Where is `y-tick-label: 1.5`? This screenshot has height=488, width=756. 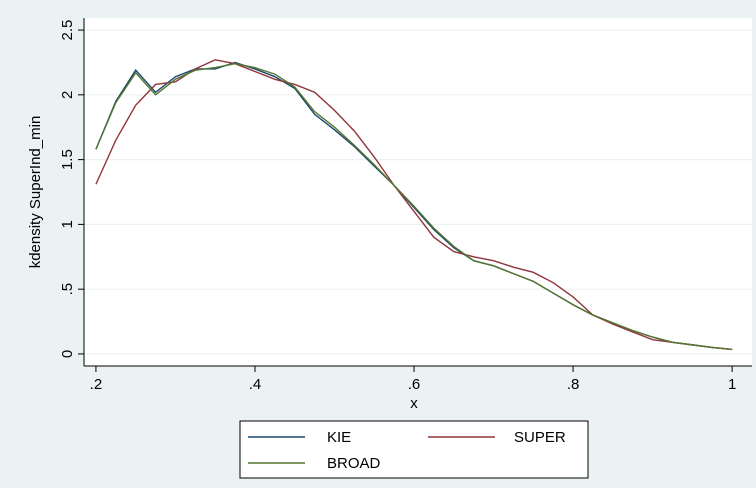
y-tick-label: 1.5 is located at coordinates (67, 159).